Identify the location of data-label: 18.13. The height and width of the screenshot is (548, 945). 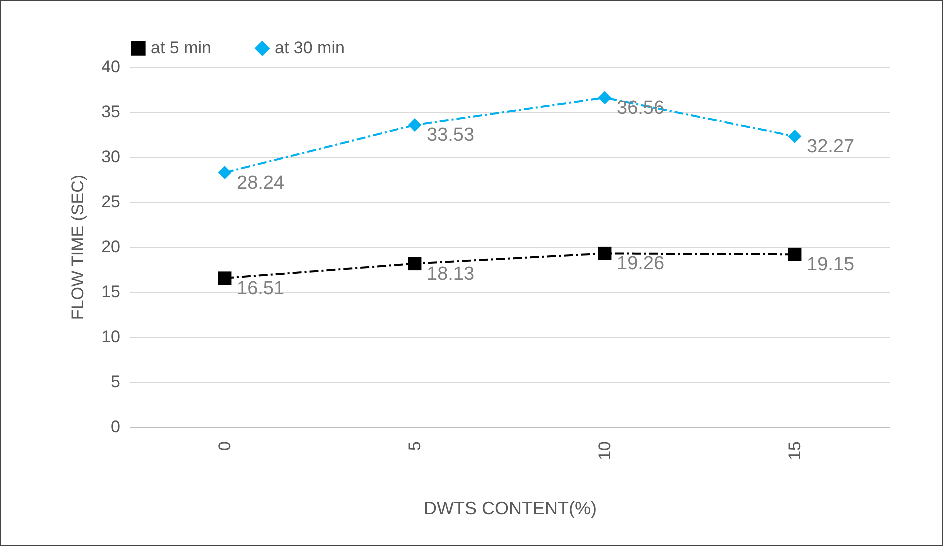
(451, 274).